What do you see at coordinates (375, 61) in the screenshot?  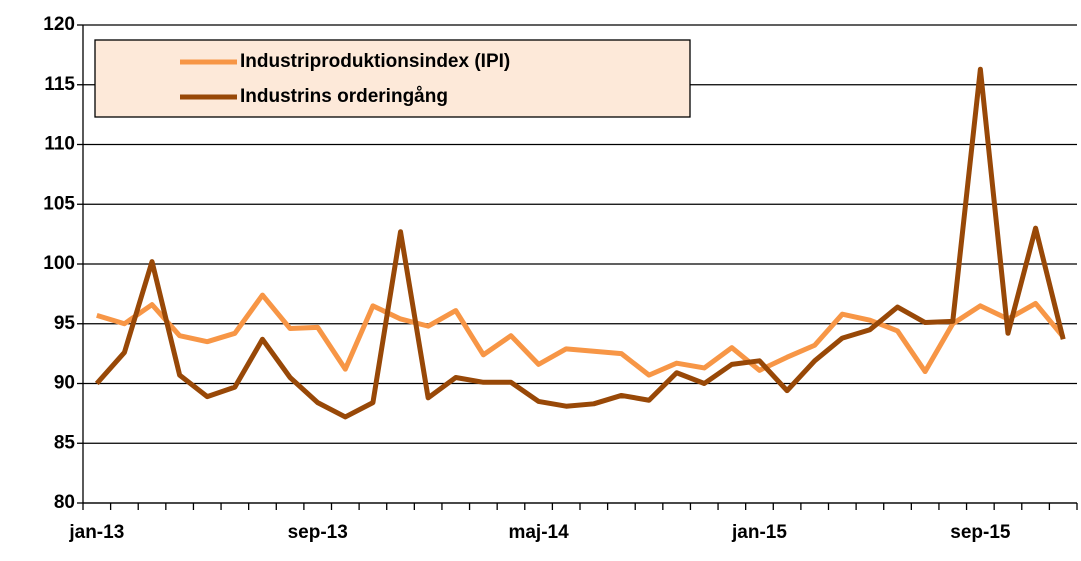 I see `legend-label: Industriproduktionsindex (IPI)` at bounding box center [375, 61].